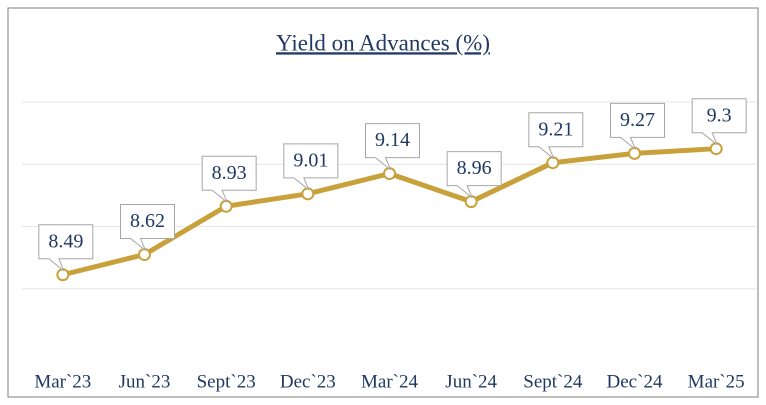 The height and width of the screenshot is (405, 766). What do you see at coordinates (310, 160) in the screenshot?
I see `data-label: 9.01` at bounding box center [310, 160].